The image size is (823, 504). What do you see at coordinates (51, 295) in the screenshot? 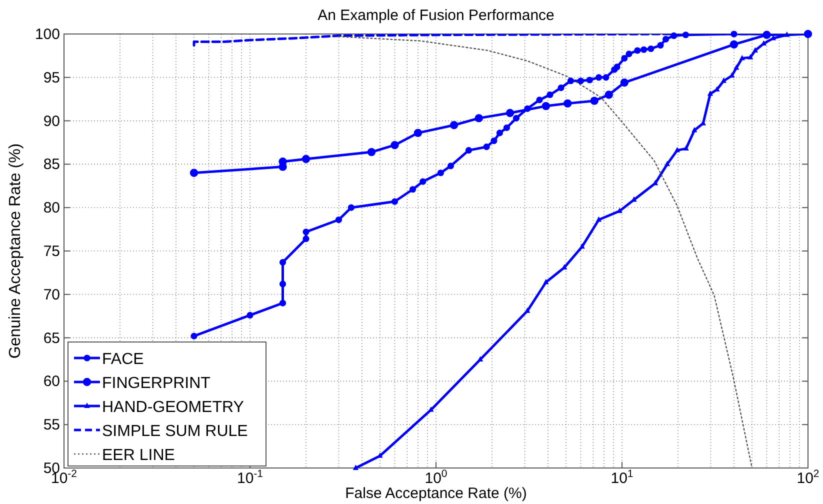
I see `y-tick-label: 70` at bounding box center [51, 295].